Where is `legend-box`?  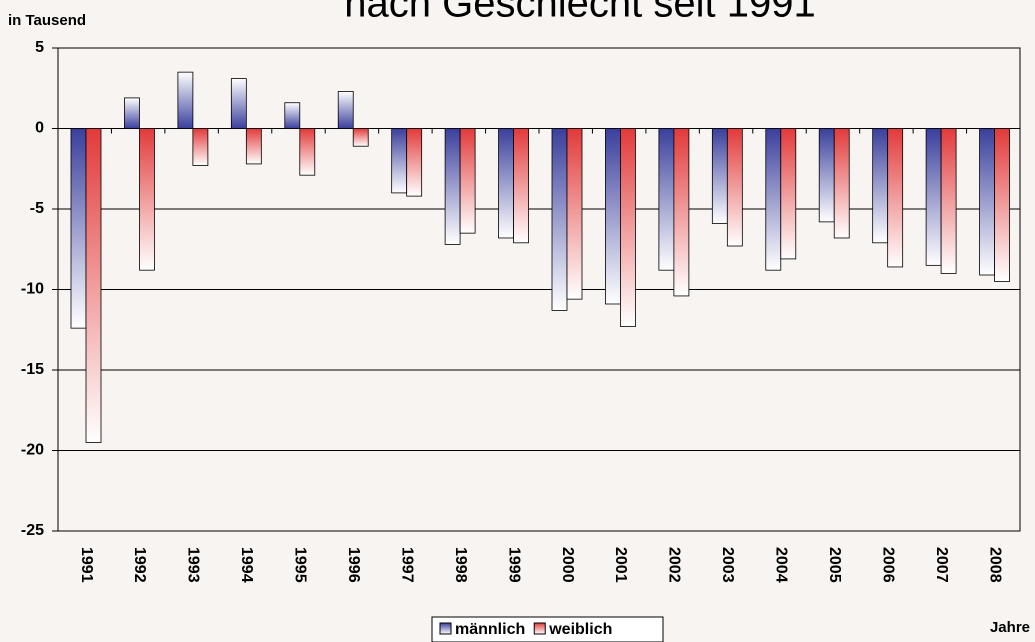 legend-box is located at coordinates (547, 629).